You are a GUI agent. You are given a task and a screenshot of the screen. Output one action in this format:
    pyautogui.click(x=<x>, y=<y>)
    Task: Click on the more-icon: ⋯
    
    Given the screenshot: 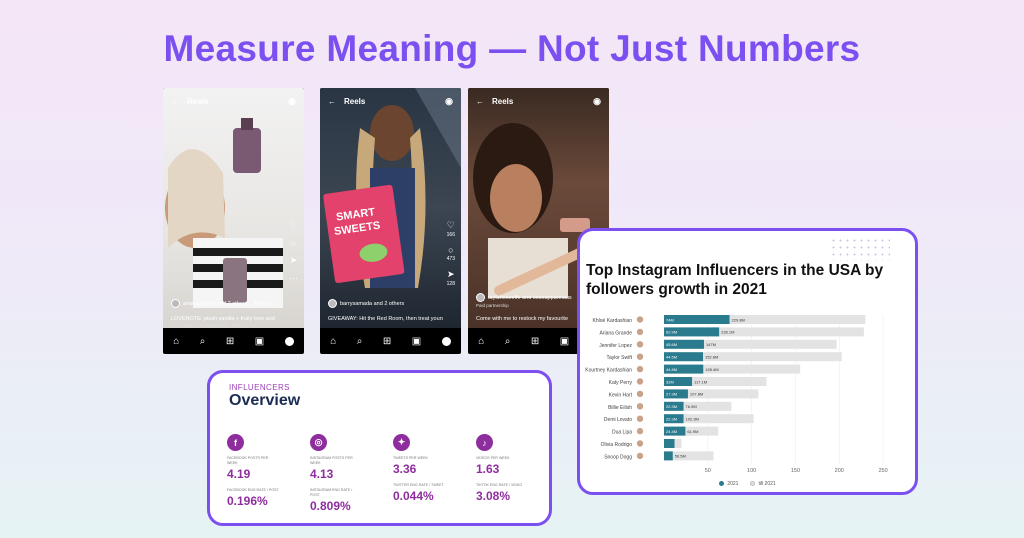 What is the action you would take?
    pyautogui.click(x=293, y=278)
    